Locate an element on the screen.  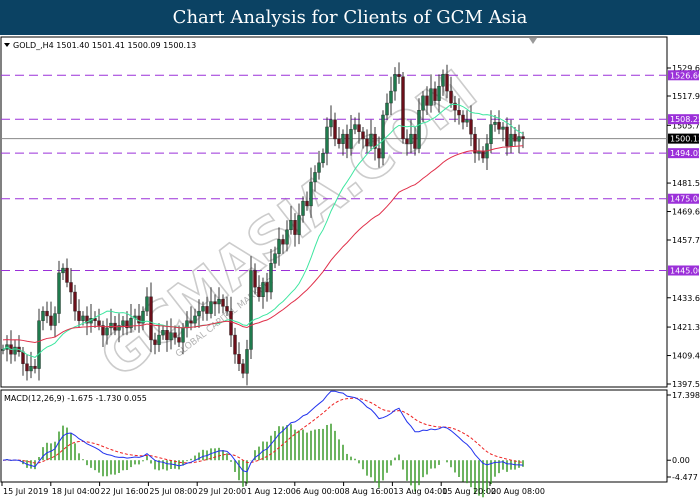
level-price-label: 1508.25 is located at coordinates (685, 119).